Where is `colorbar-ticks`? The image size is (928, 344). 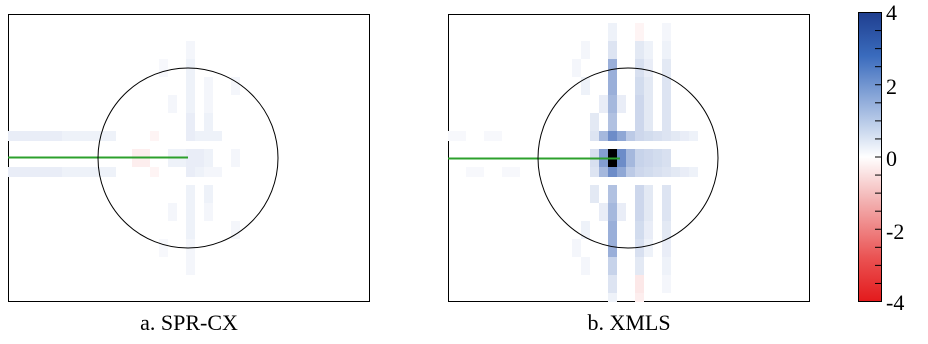
colorbar-ticks is located at coordinates (878, 157).